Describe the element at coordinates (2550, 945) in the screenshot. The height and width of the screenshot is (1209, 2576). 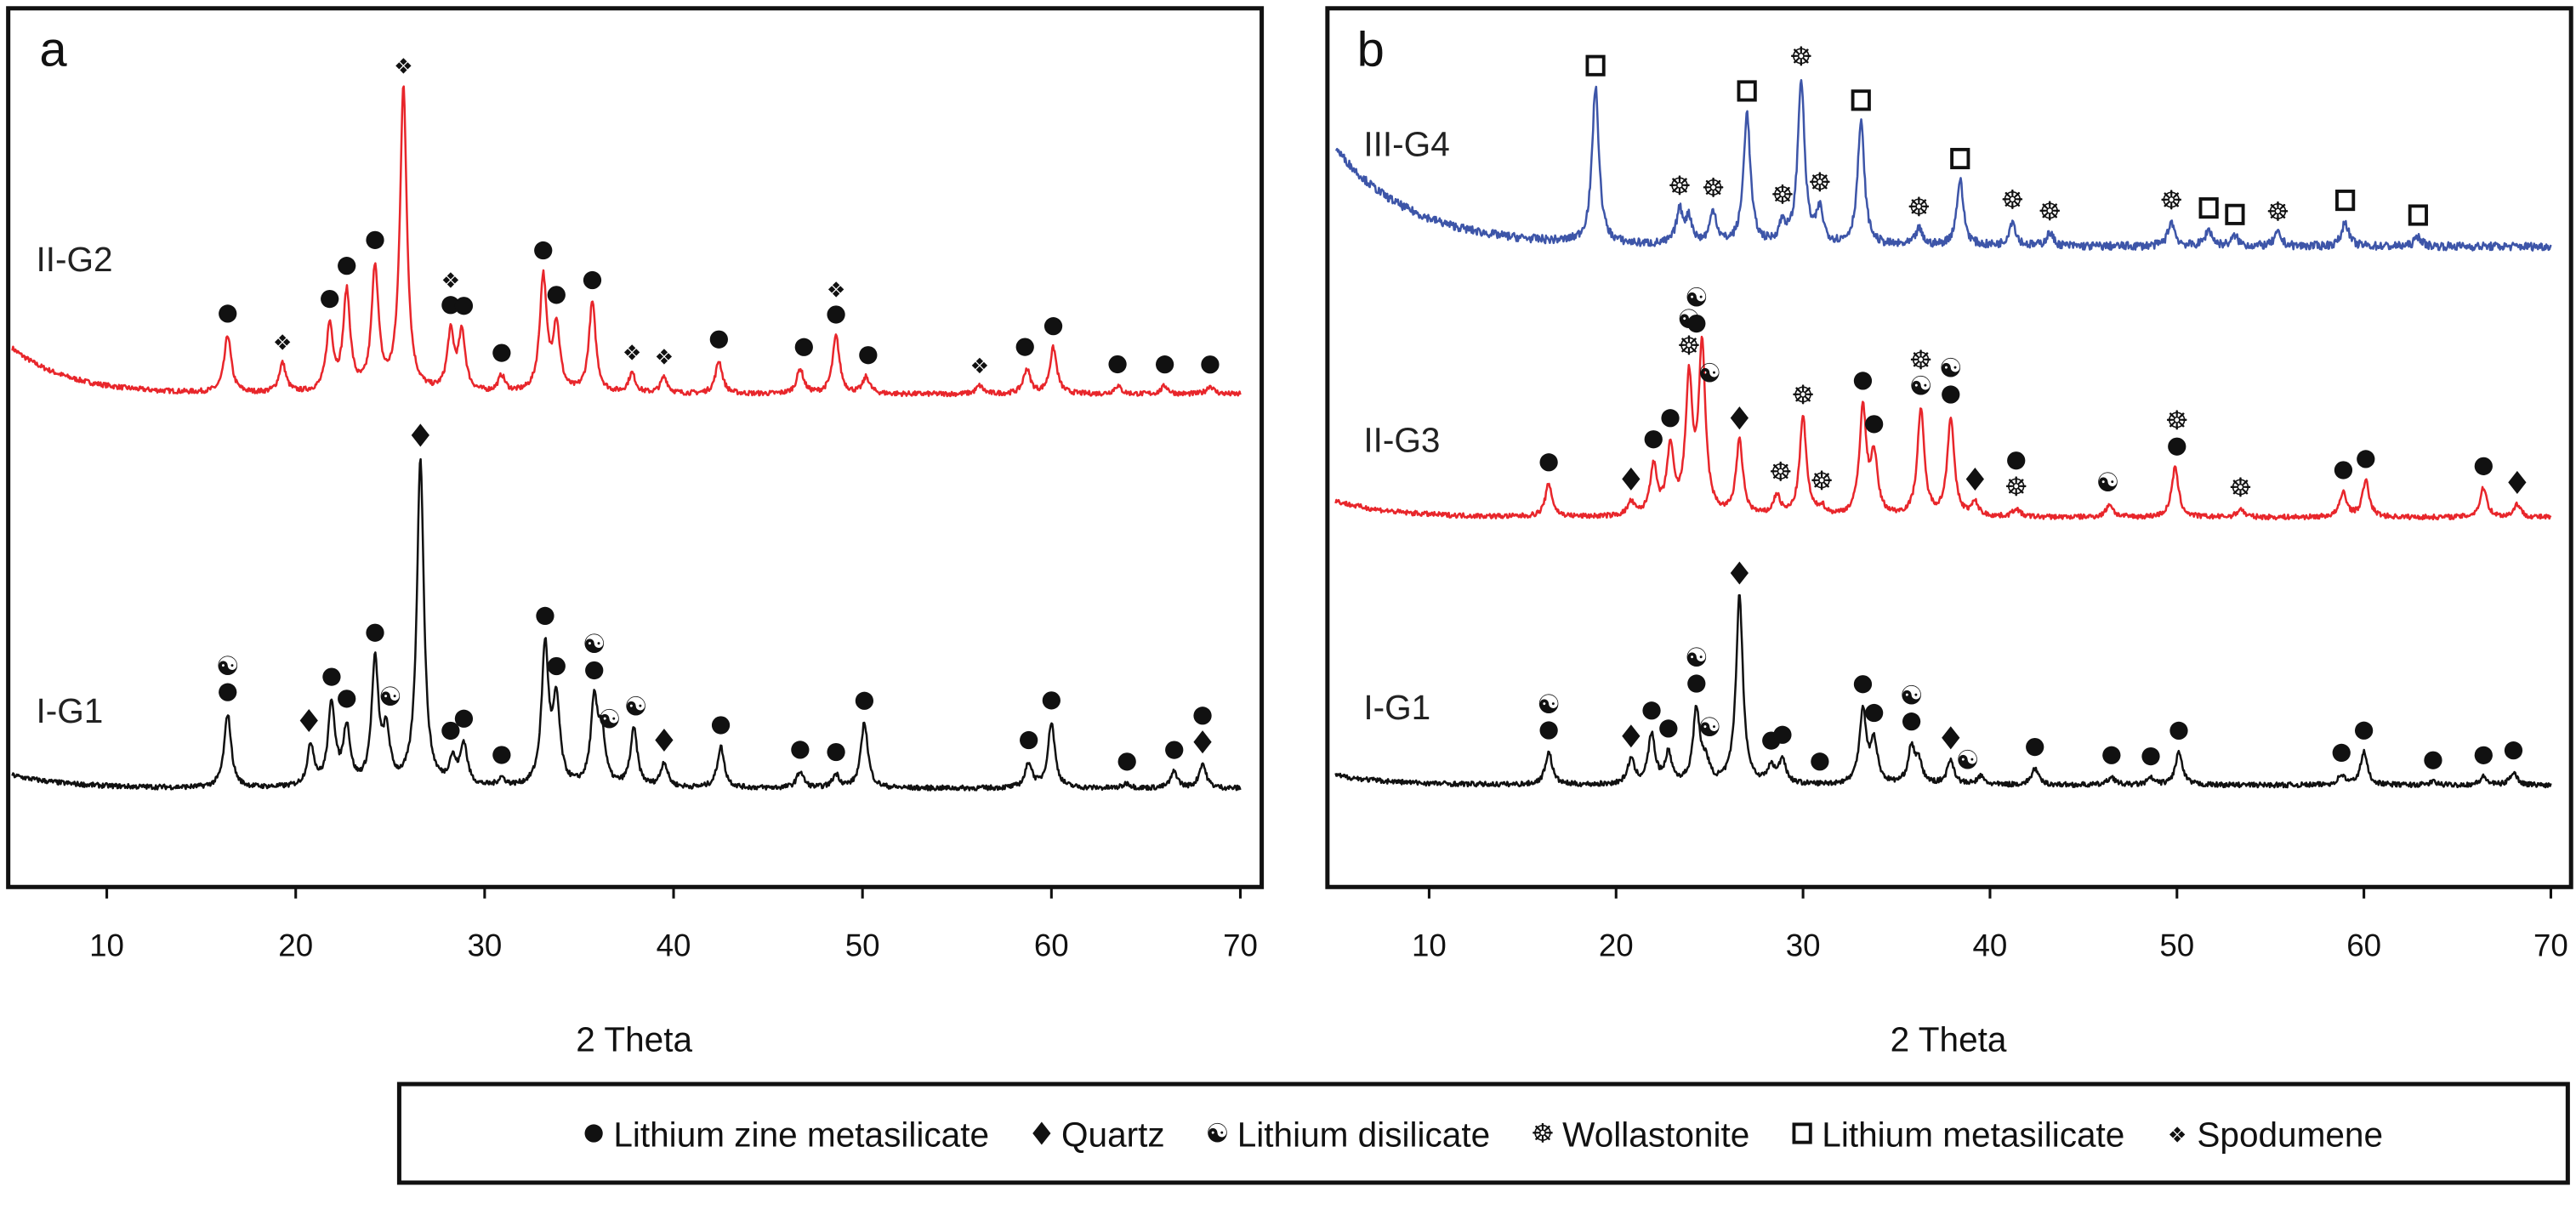
I see `x-tick-label: 70` at that location.